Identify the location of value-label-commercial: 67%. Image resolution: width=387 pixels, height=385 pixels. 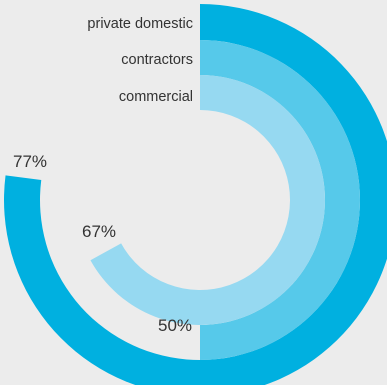
(99, 231).